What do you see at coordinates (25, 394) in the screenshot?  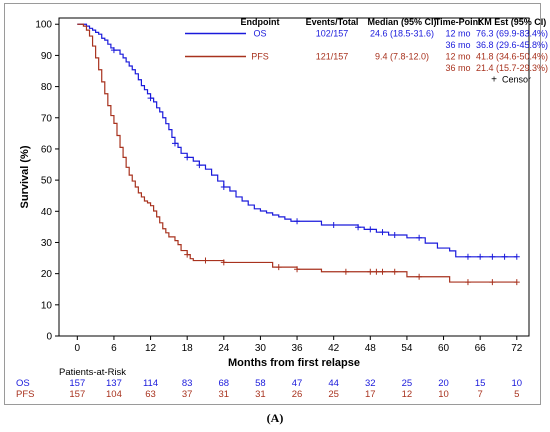 I see `risk-row-label: PFS` at bounding box center [25, 394].